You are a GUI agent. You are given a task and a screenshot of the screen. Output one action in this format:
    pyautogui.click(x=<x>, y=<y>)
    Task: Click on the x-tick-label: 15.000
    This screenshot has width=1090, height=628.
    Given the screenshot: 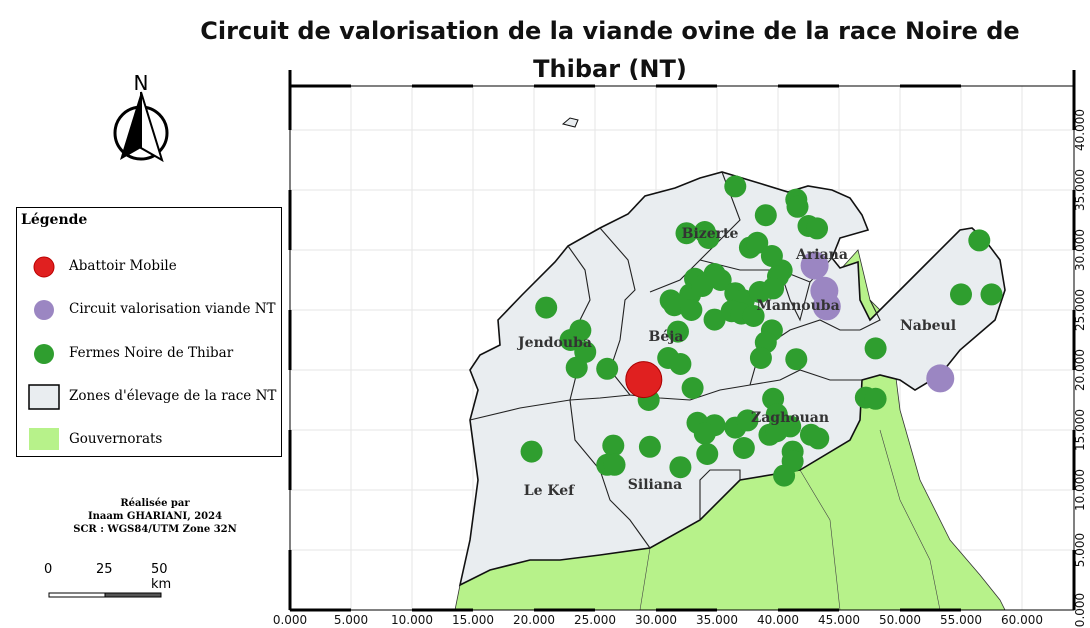 What is the action you would take?
    pyautogui.click(x=473, y=620)
    